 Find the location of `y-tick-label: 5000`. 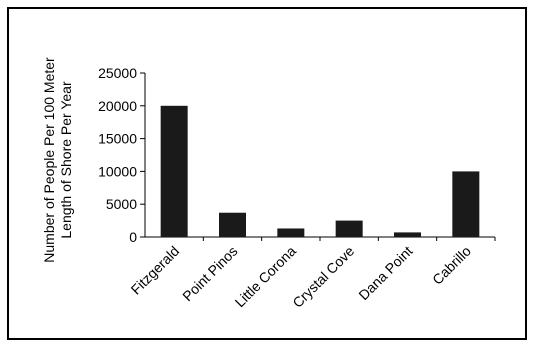

y-tick-label: 5000 is located at coordinates (121, 204).